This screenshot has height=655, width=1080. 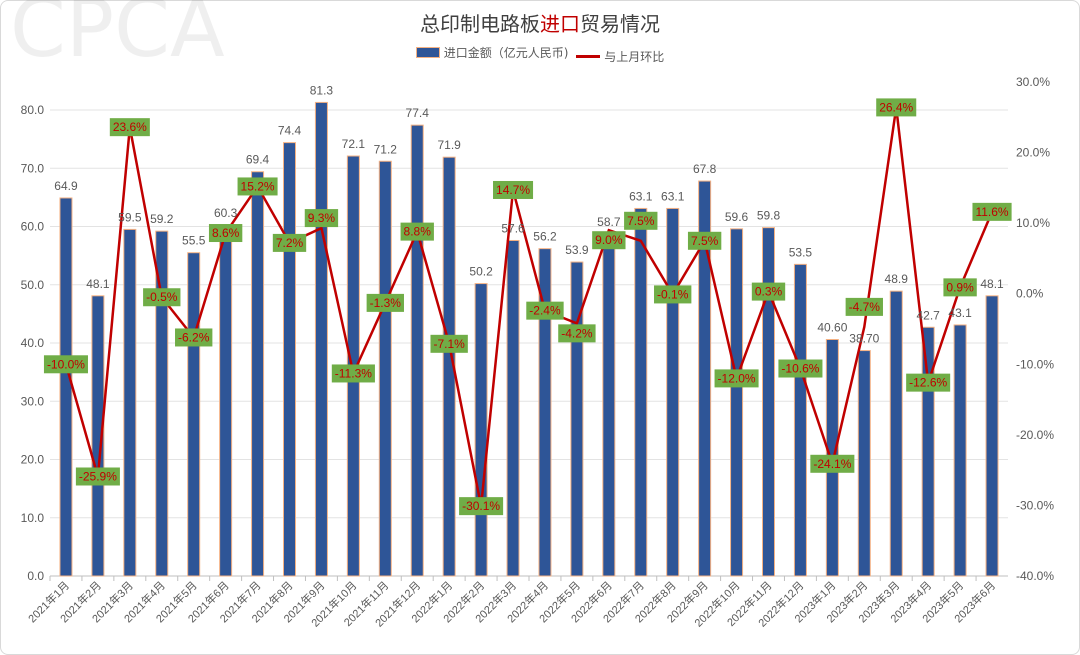 What do you see at coordinates (588, 56) in the screenshot?
I see `legend-swatch-line` at bounding box center [588, 56].